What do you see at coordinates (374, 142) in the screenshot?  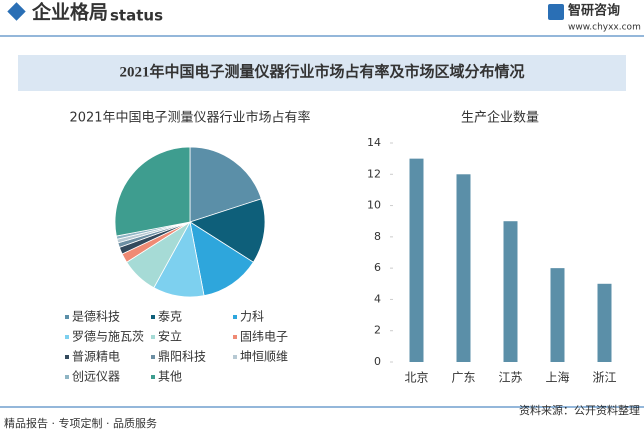 I see `y-tick-label: 14` at bounding box center [374, 142].